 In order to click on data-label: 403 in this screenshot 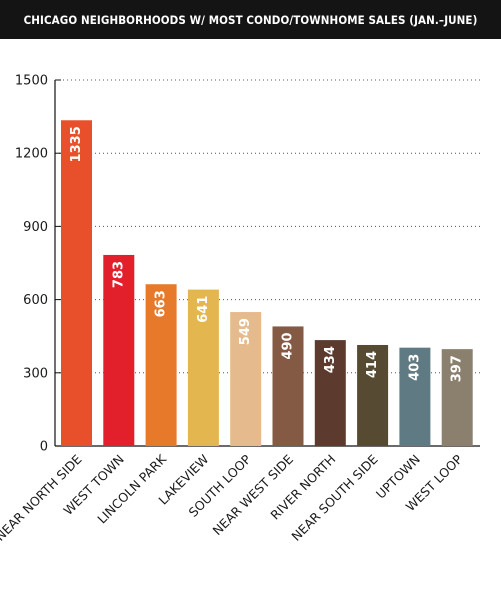, I will do `click(414, 367)`.